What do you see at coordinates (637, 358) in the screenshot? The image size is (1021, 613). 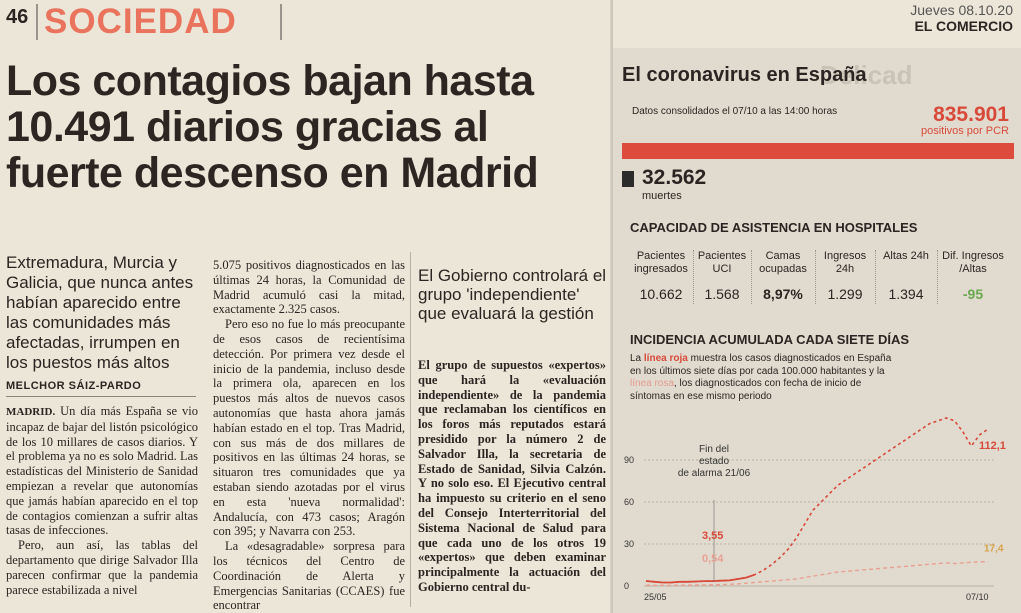 I see `desc-text: La` at bounding box center [637, 358].